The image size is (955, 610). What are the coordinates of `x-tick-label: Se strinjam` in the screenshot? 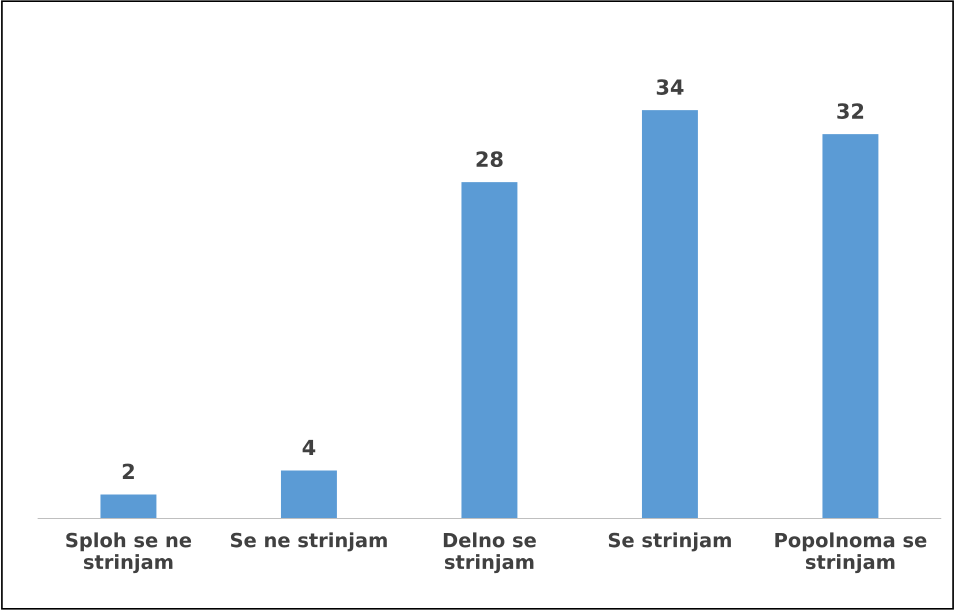 It's located at (669, 542).